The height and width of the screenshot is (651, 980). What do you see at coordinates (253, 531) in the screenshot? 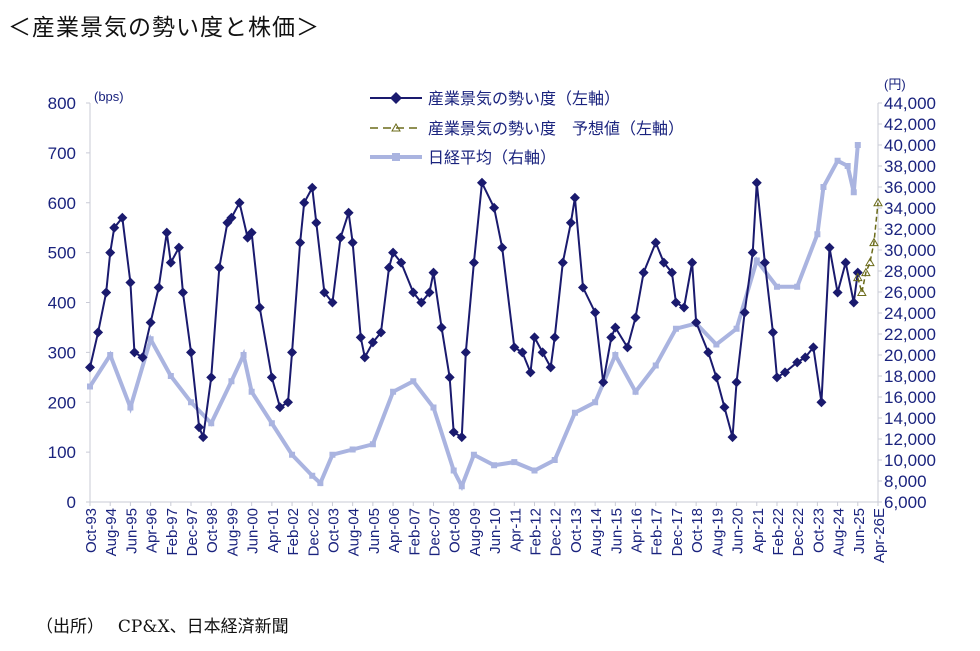
I see `x-tick-label: Jun-00` at bounding box center [253, 531].